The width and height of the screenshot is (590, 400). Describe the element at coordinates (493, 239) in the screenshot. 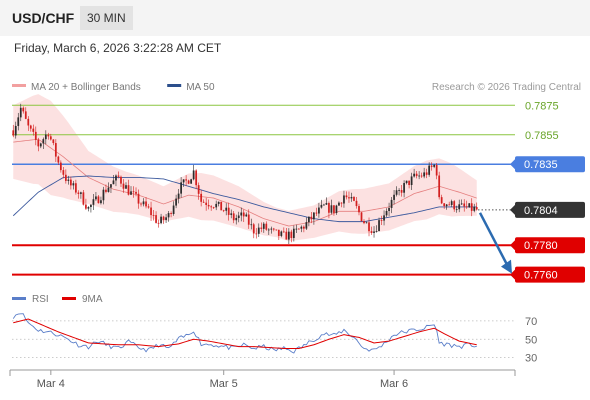

I see `forecast-arrow-shaft` at that location.